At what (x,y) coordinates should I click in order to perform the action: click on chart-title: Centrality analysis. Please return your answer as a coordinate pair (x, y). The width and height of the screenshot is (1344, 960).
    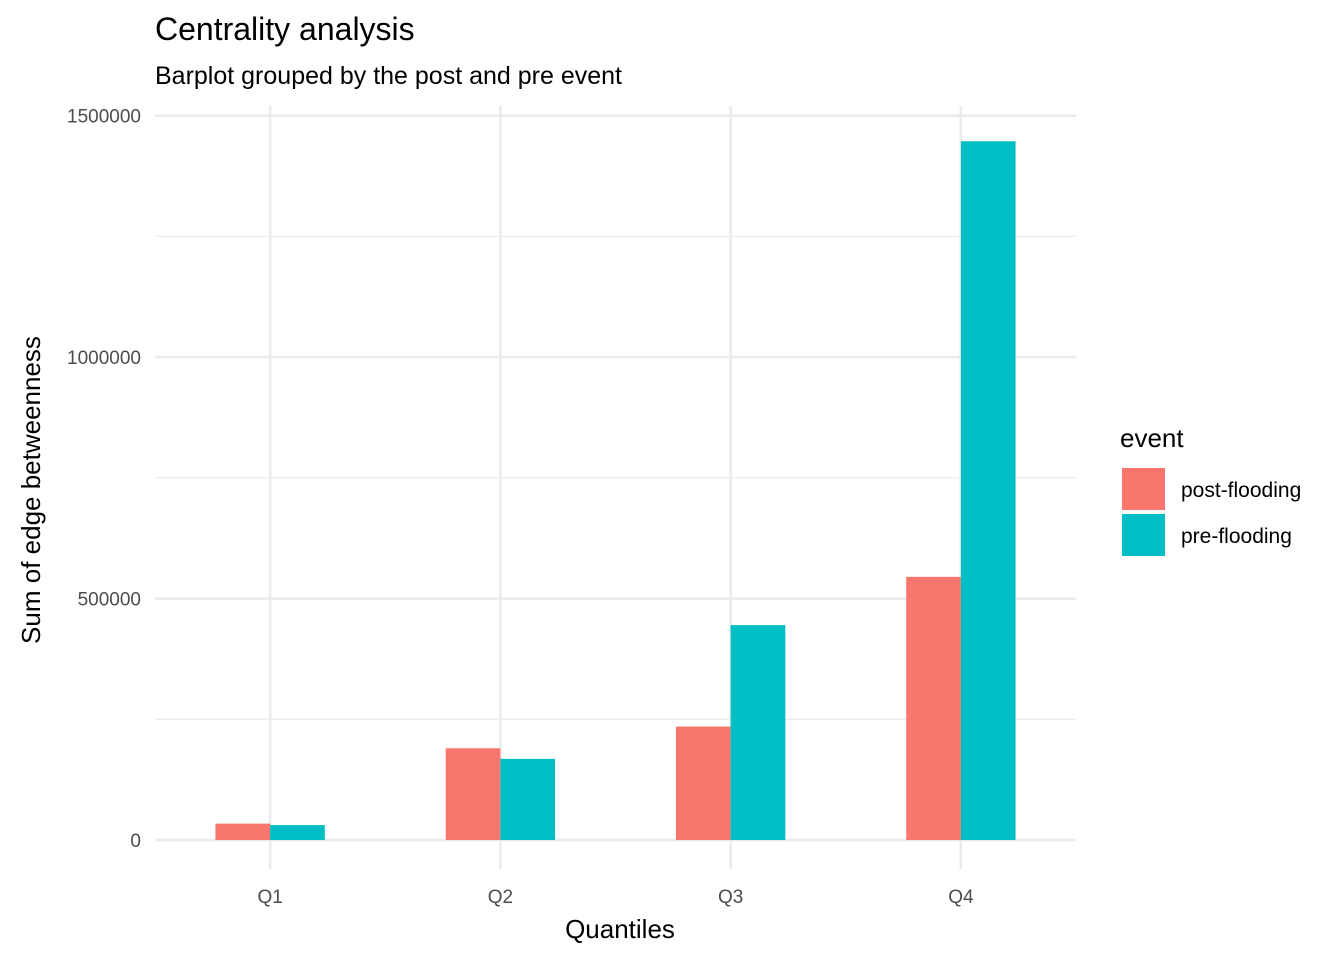
    Looking at the image, I should click on (285, 29).